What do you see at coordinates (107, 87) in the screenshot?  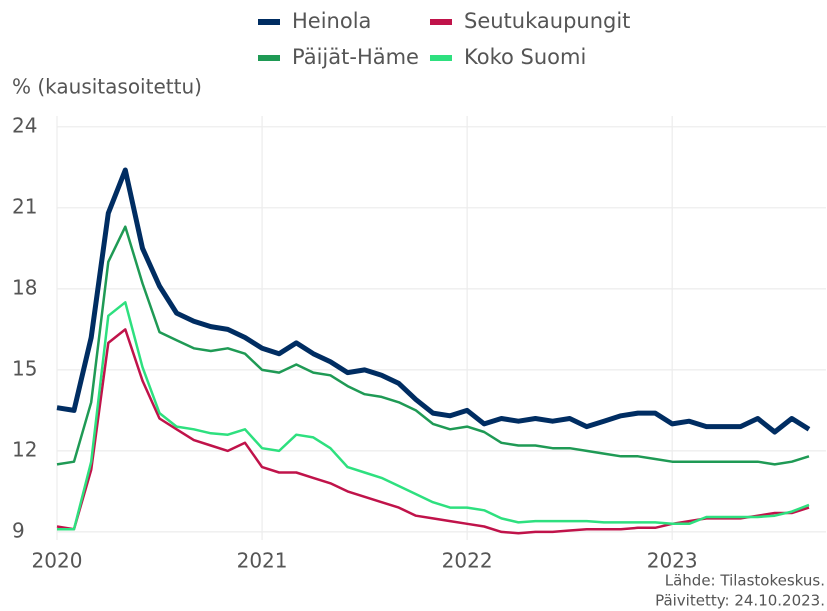 I see `y-axis-label: % (kausitasoitettu)` at bounding box center [107, 87].